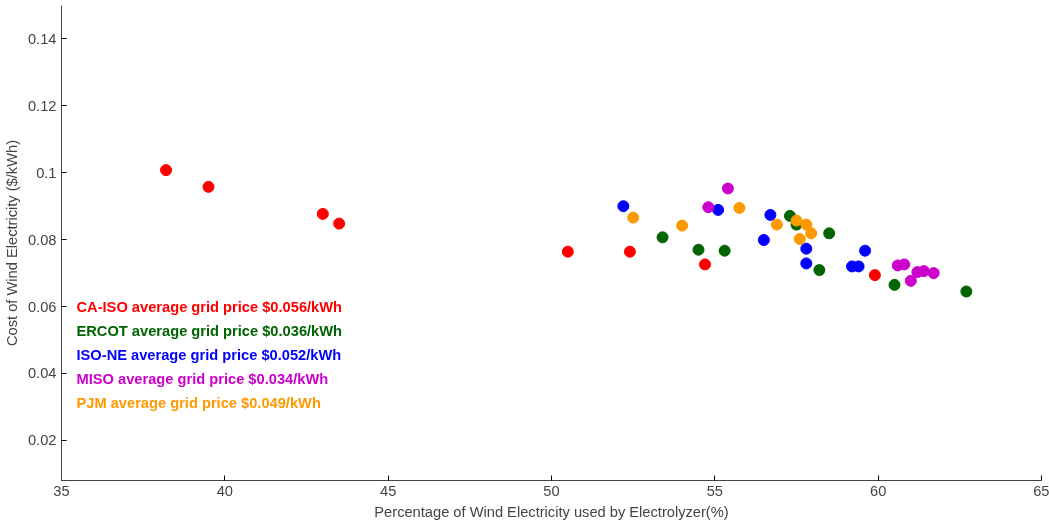  I want to click on x-tick-label: 55, so click(714, 490).